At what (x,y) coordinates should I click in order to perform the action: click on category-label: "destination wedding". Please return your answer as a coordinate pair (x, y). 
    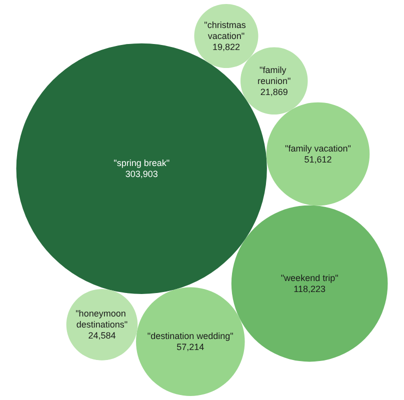
    Looking at the image, I should click on (190, 336).